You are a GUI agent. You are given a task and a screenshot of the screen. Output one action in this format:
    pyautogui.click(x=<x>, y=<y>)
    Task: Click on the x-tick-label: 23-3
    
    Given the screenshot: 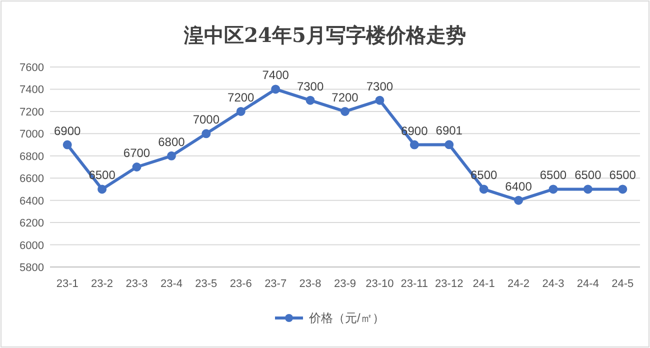 What is the action you would take?
    pyautogui.click(x=137, y=284)
    